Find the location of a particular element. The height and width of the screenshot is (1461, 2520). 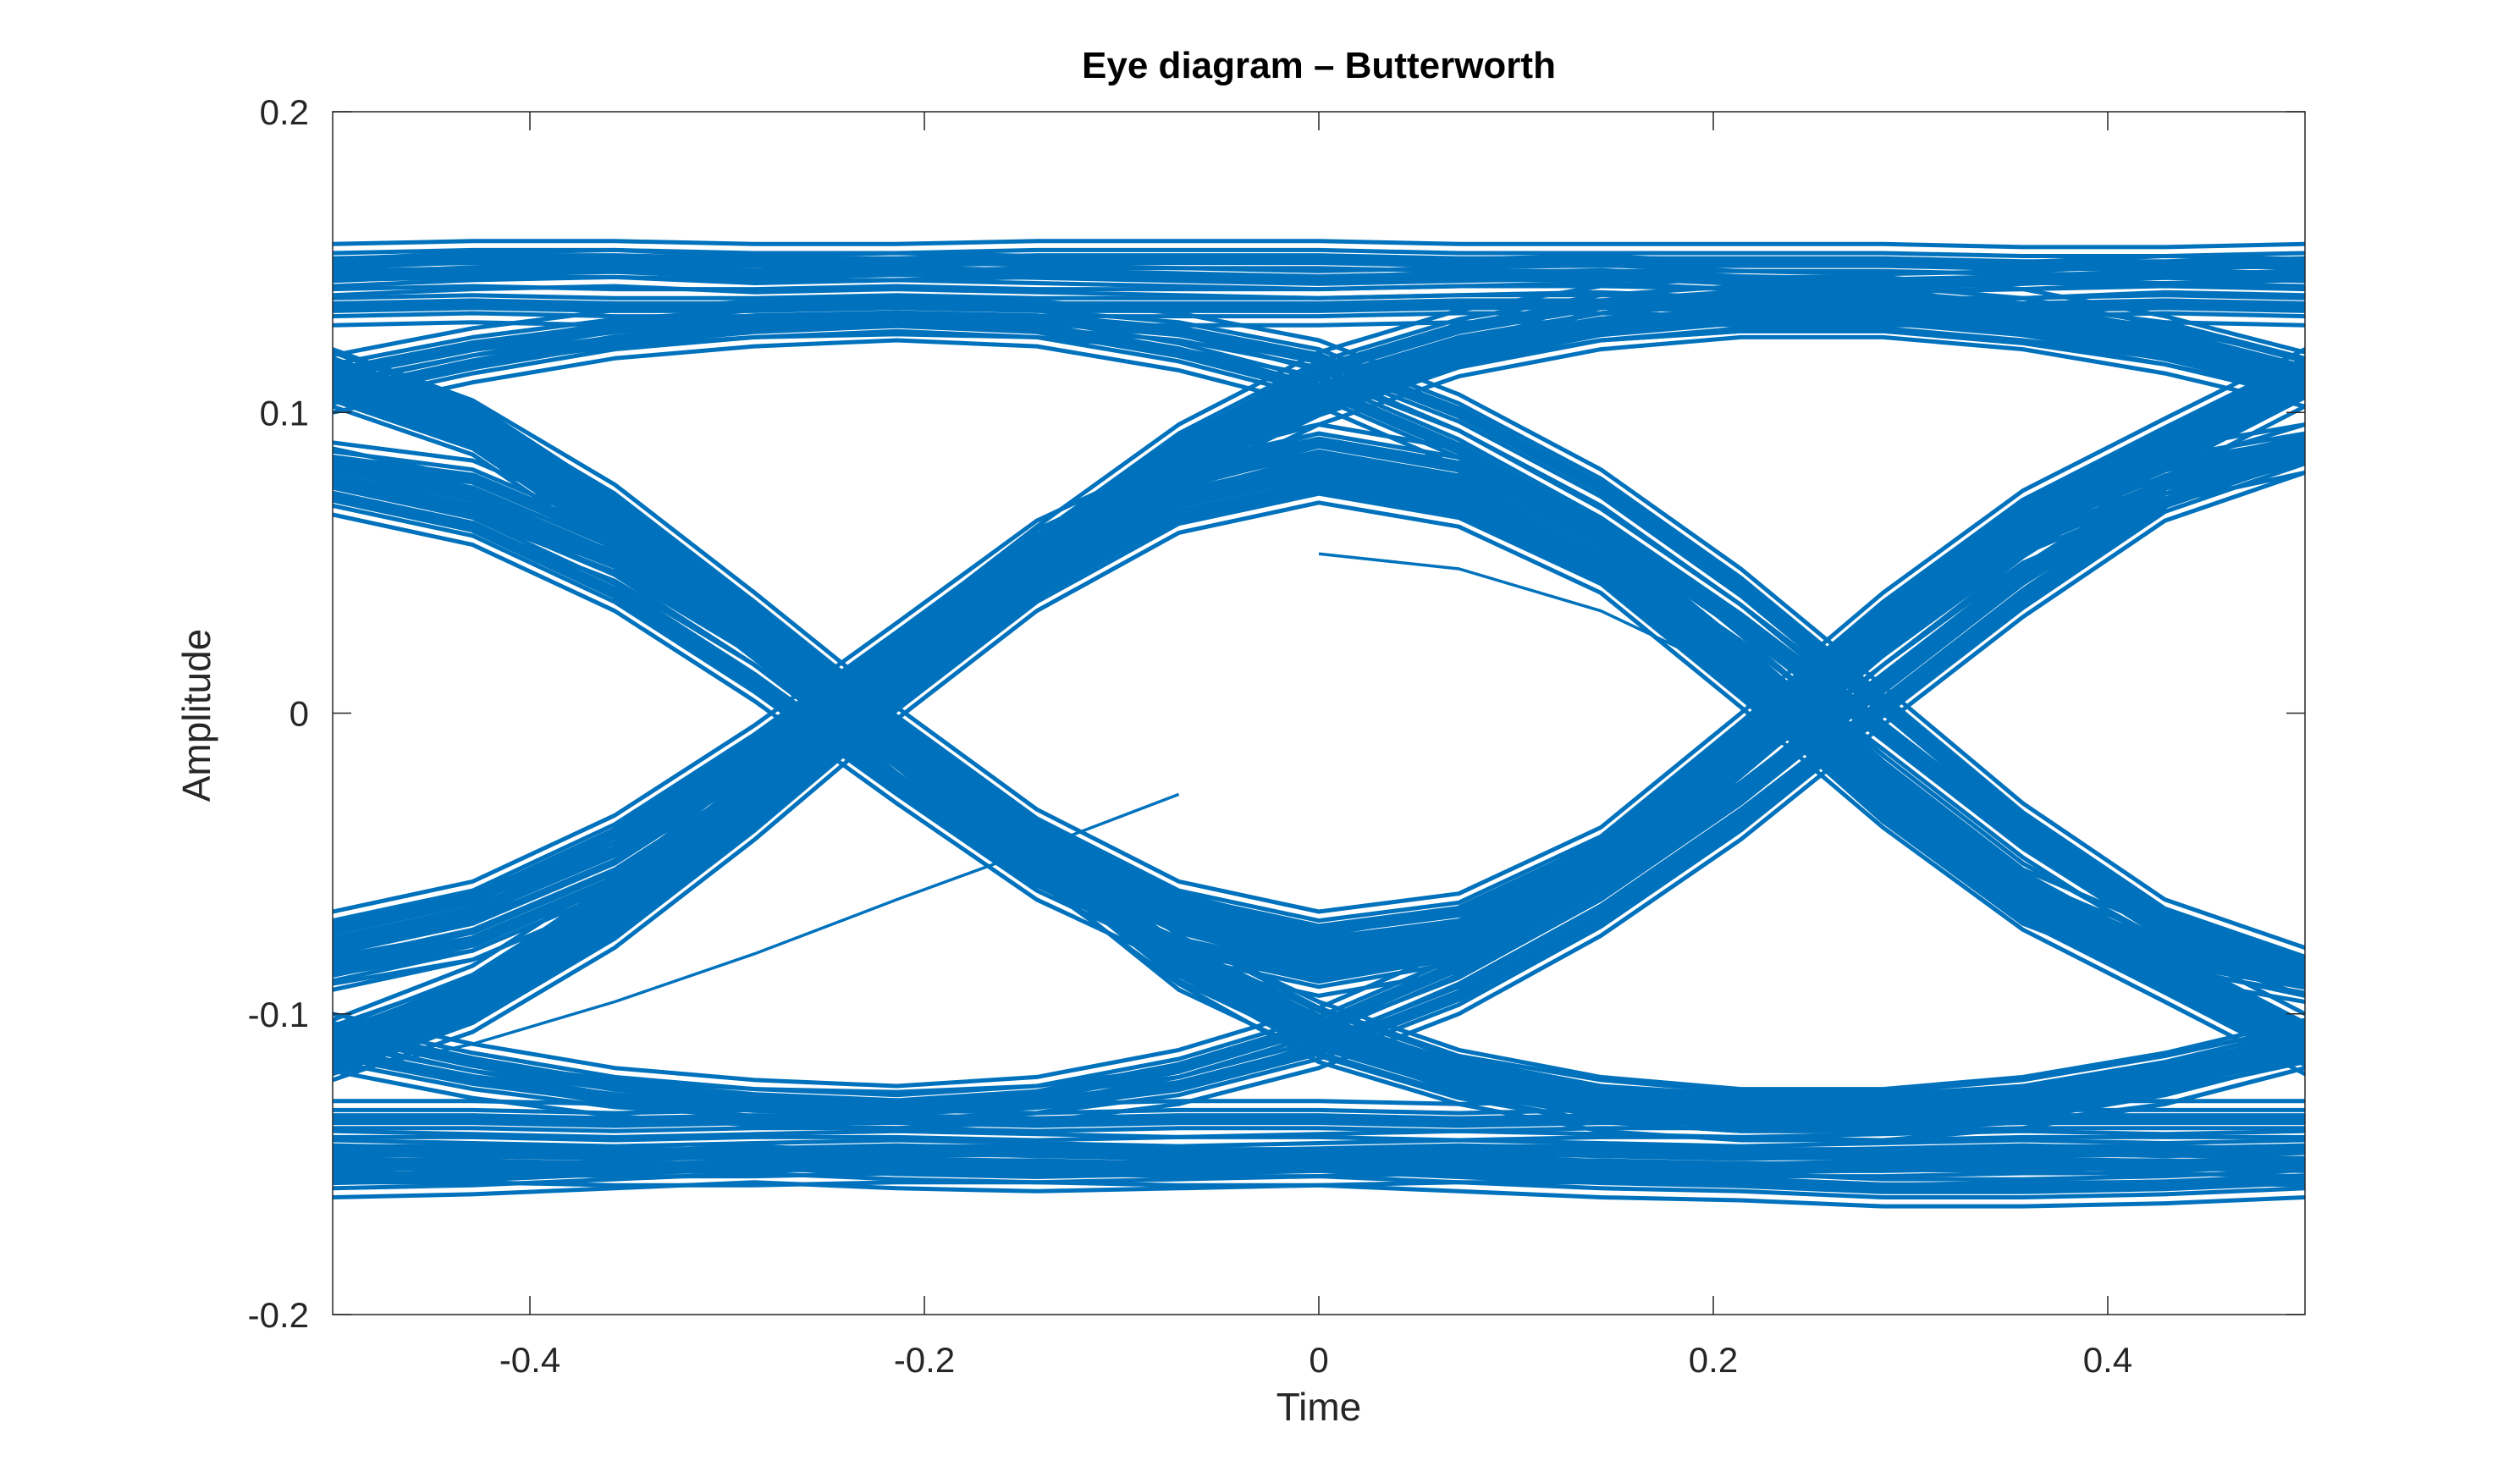

y-tick-label: -0.1 is located at coordinates (278, 1014).